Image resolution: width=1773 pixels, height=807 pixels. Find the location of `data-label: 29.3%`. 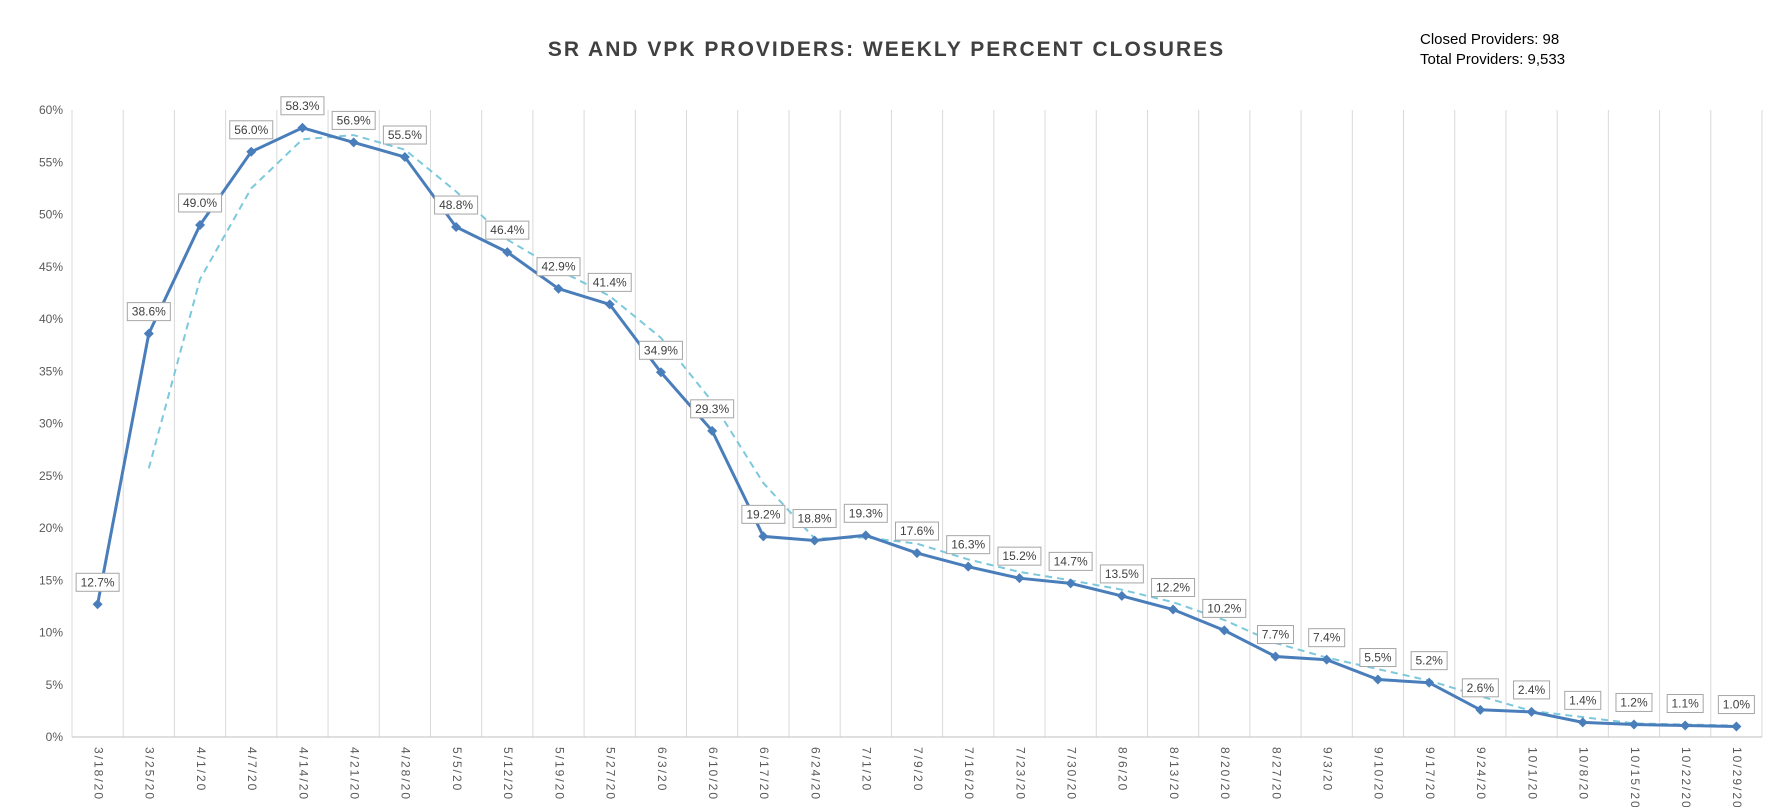

data-label: 29.3% is located at coordinates (712, 409).